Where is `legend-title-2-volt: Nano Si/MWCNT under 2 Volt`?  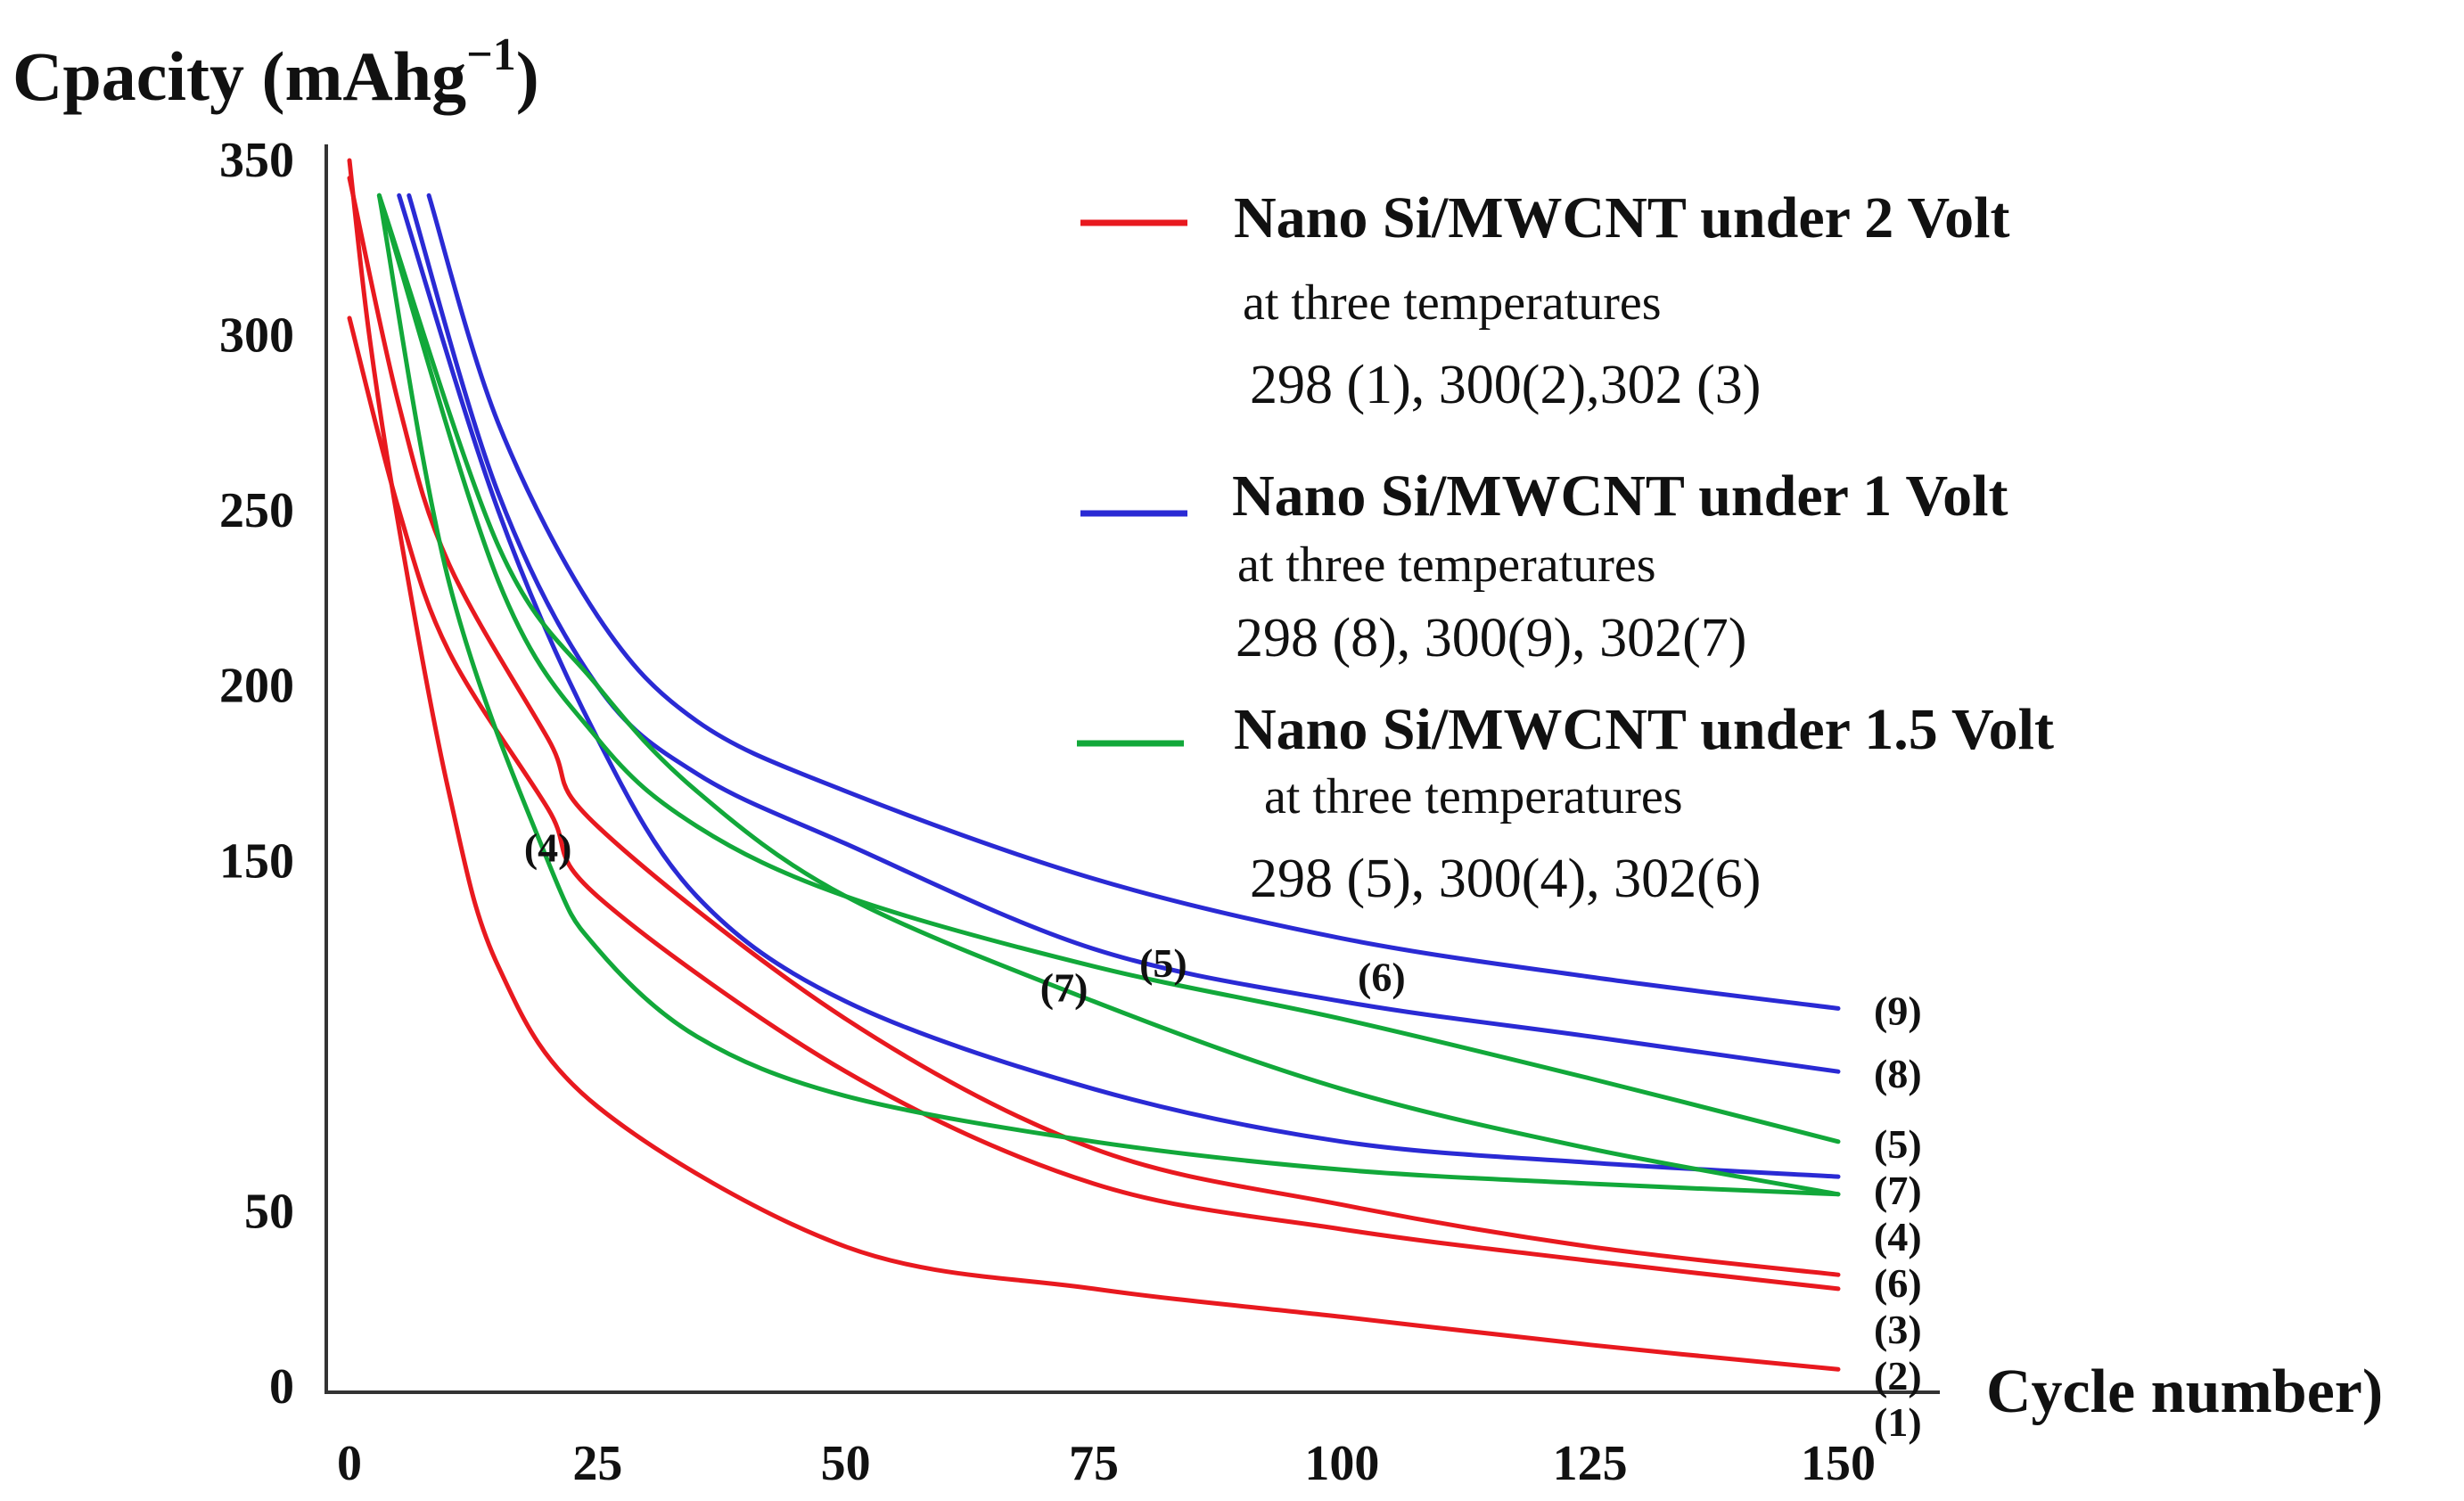 legend-title-2-volt: Nano Si/MWCNT under 2 Volt is located at coordinates (1621, 217).